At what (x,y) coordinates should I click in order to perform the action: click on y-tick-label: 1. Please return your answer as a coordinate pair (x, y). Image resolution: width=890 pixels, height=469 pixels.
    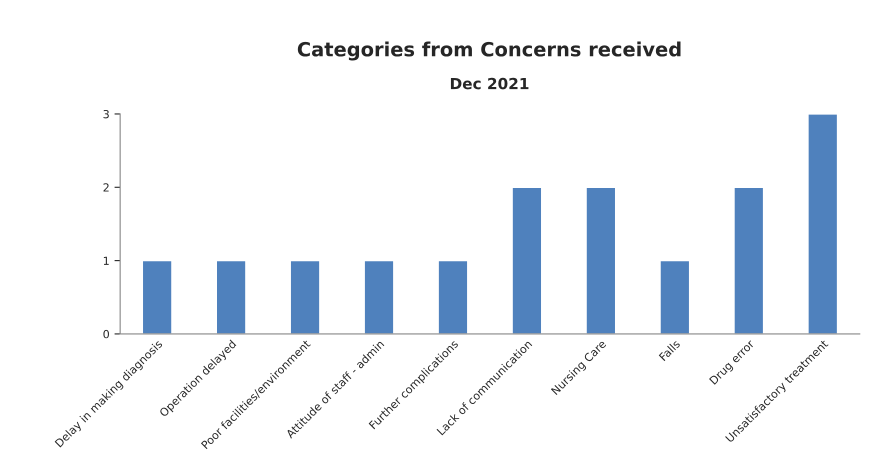
    Looking at the image, I should click on (106, 260).